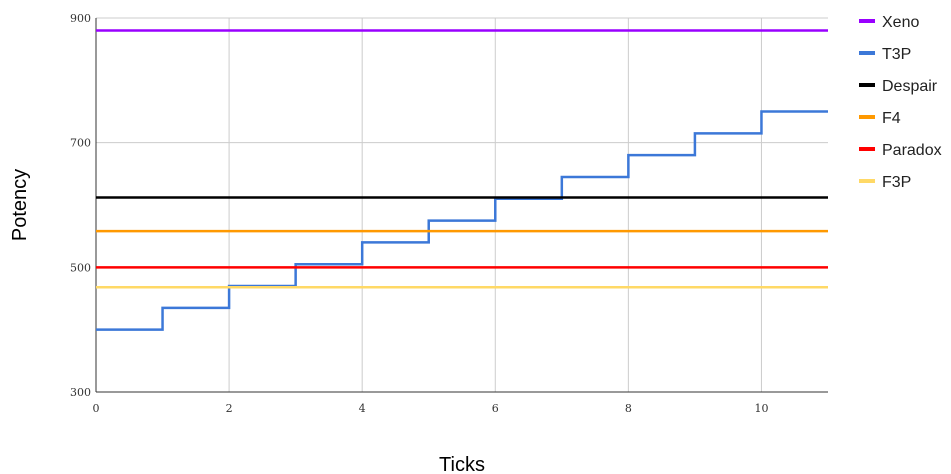 This screenshot has height=474, width=951. What do you see at coordinates (80, 143) in the screenshot?
I see `y-tick-label: 700` at bounding box center [80, 143].